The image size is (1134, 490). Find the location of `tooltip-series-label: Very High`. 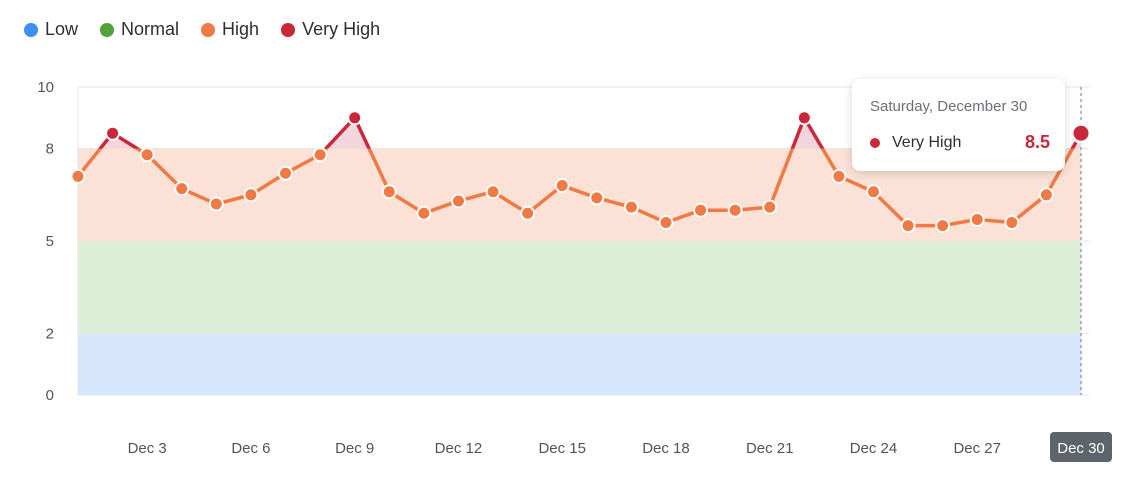

tooltip-series-label: Very High is located at coordinates (927, 142).